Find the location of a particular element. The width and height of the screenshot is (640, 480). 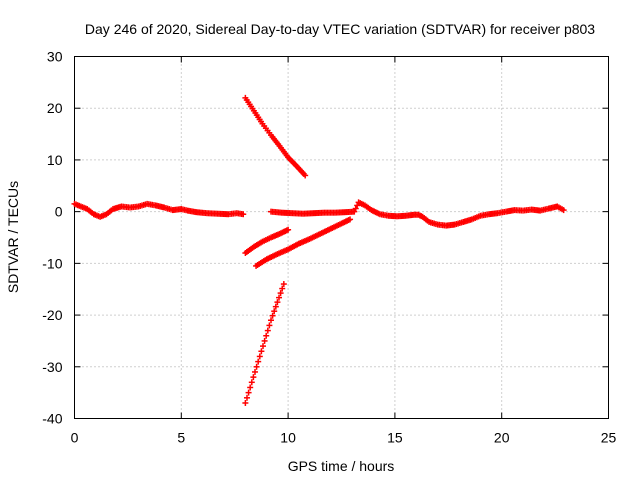

y-tick-label: 30 is located at coordinates (55, 57).